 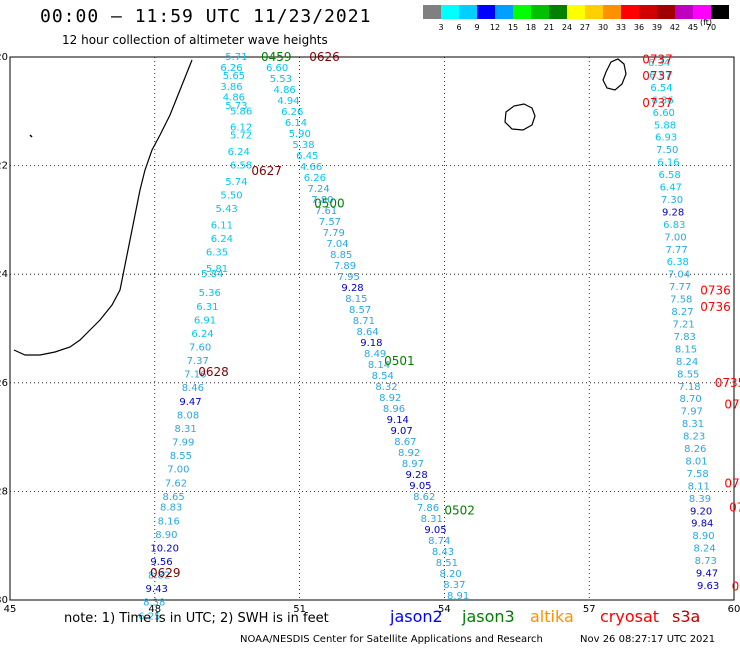 What do you see at coordinates (375, 354) in the screenshot?
I see `swh-value: 8.49` at bounding box center [375, 354].